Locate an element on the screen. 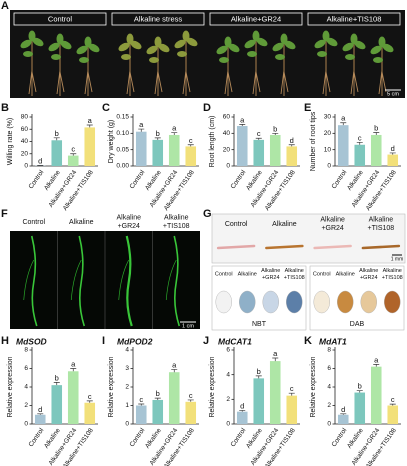  panel-letter: G is located at coordinates (207, 214).